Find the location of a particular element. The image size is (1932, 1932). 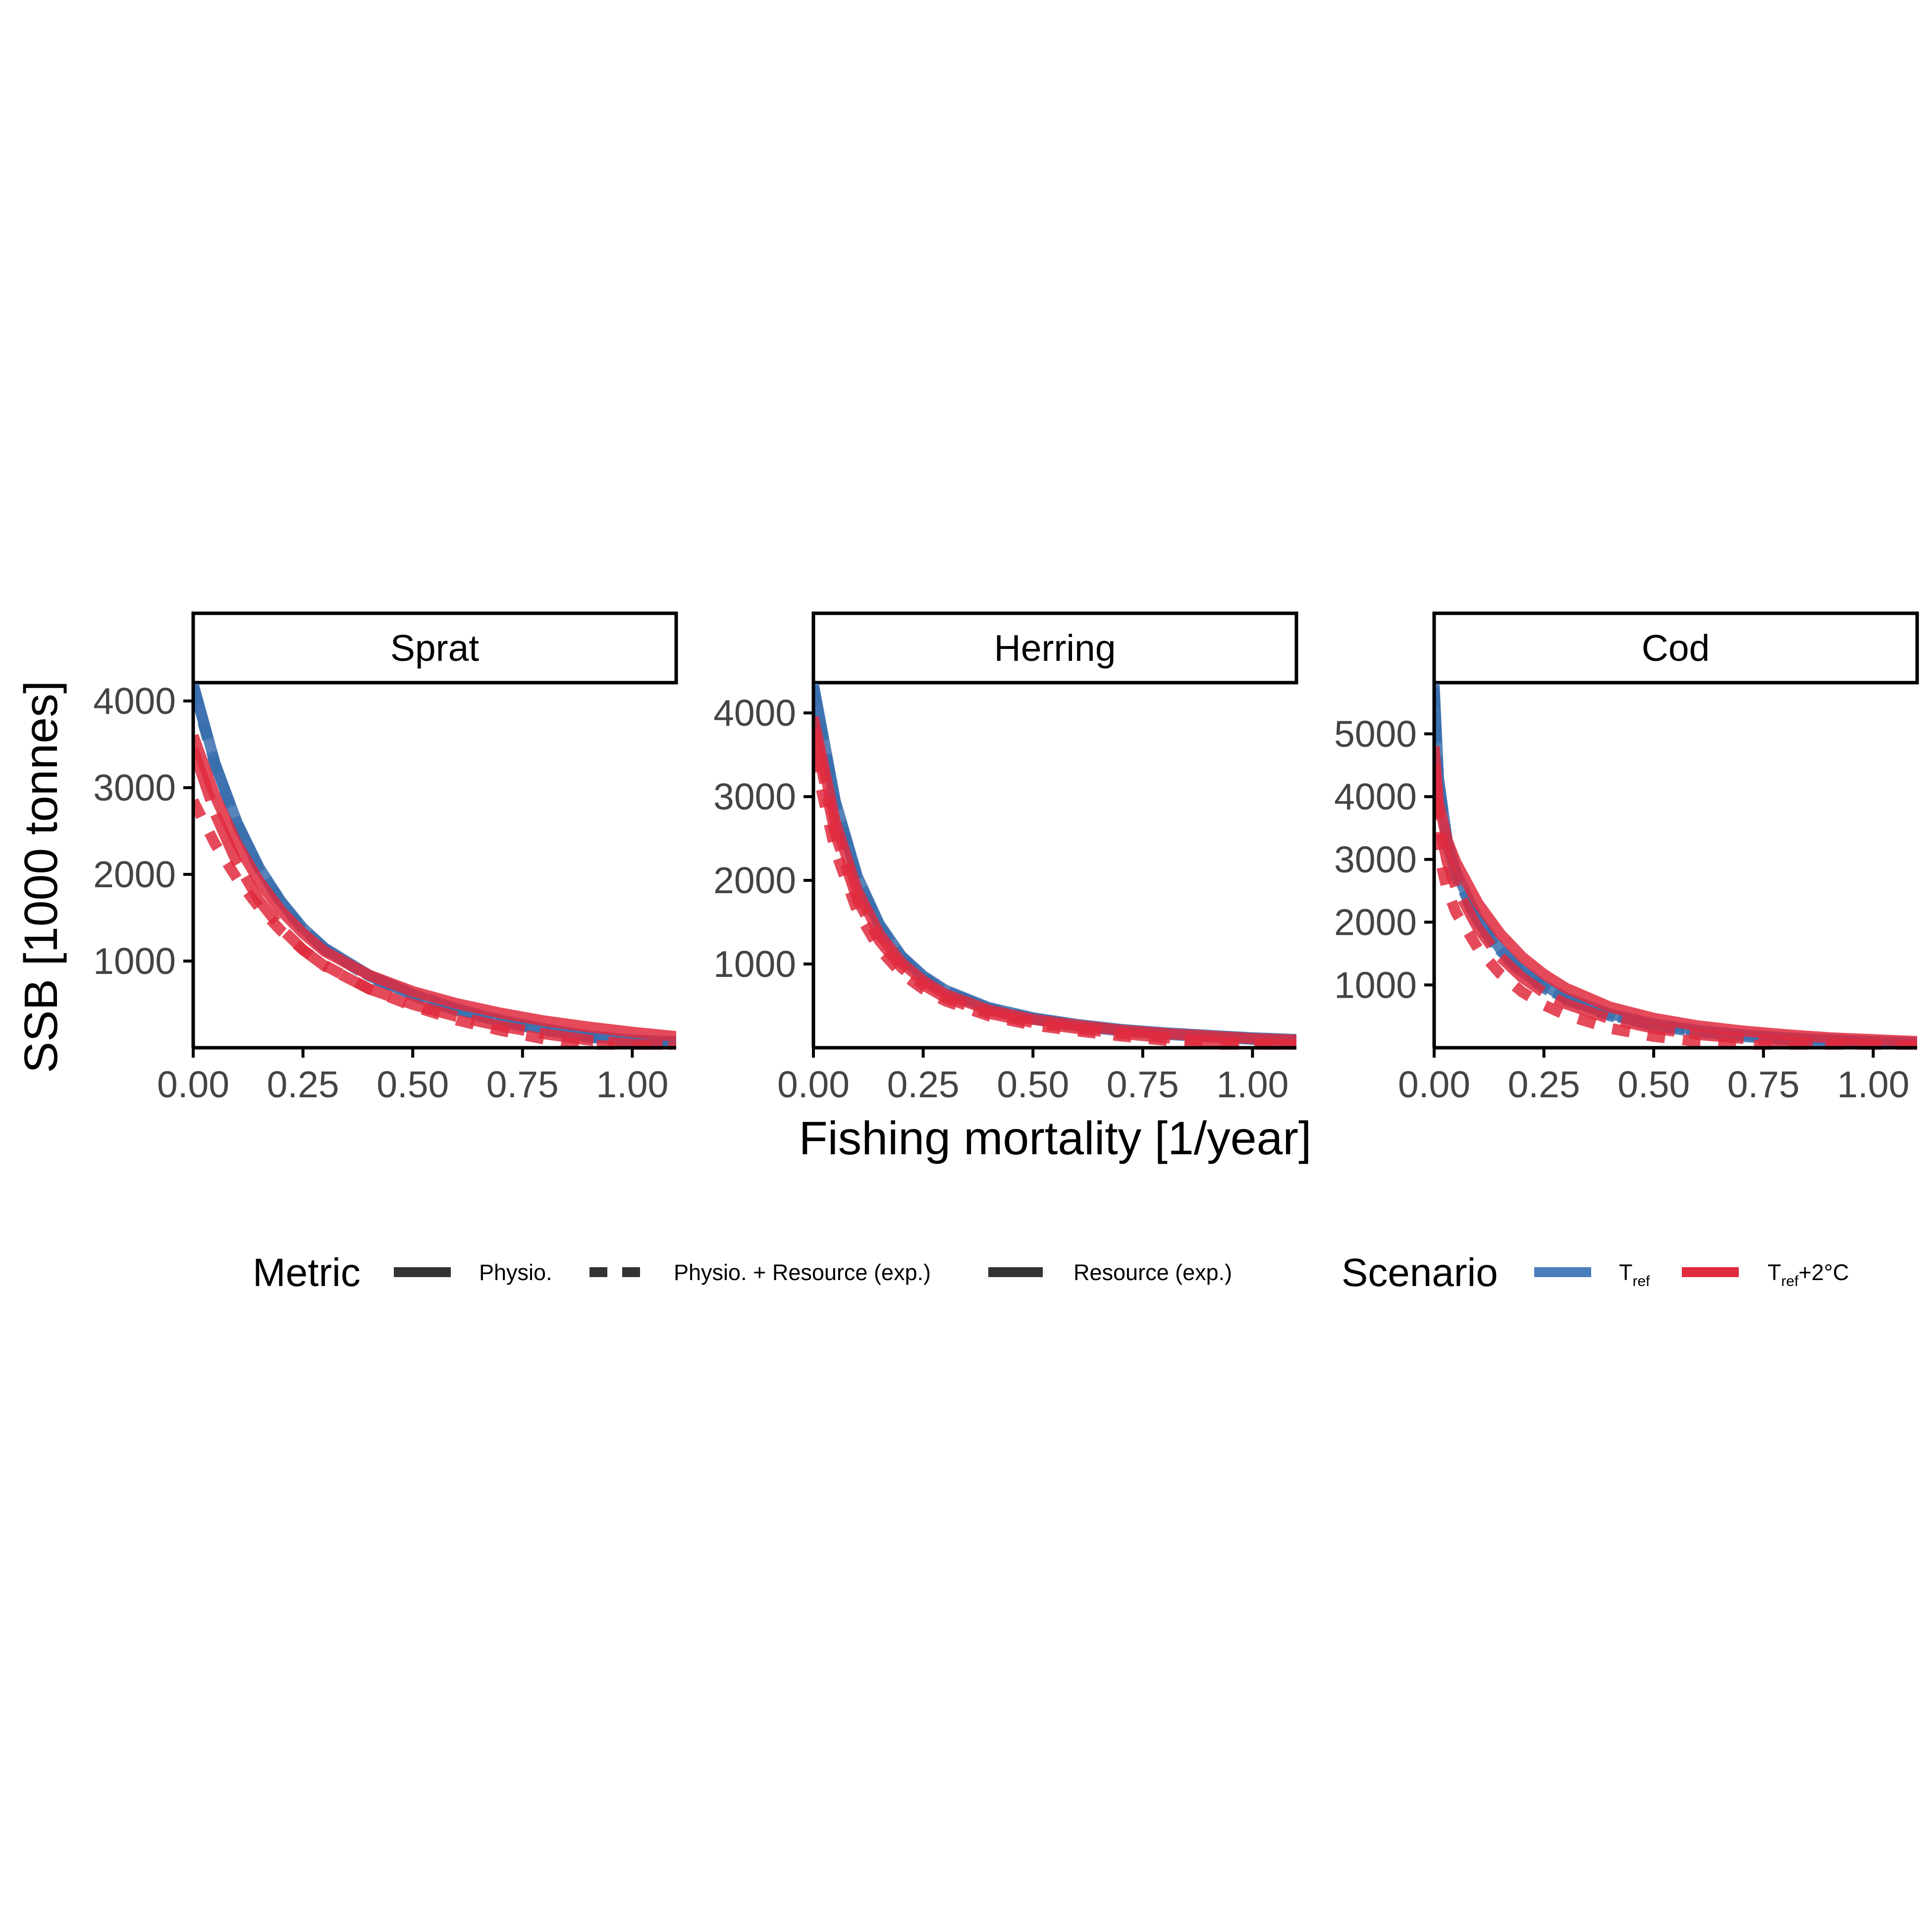

legend-metric-title: Metric is located at coordinates (307, 1272).